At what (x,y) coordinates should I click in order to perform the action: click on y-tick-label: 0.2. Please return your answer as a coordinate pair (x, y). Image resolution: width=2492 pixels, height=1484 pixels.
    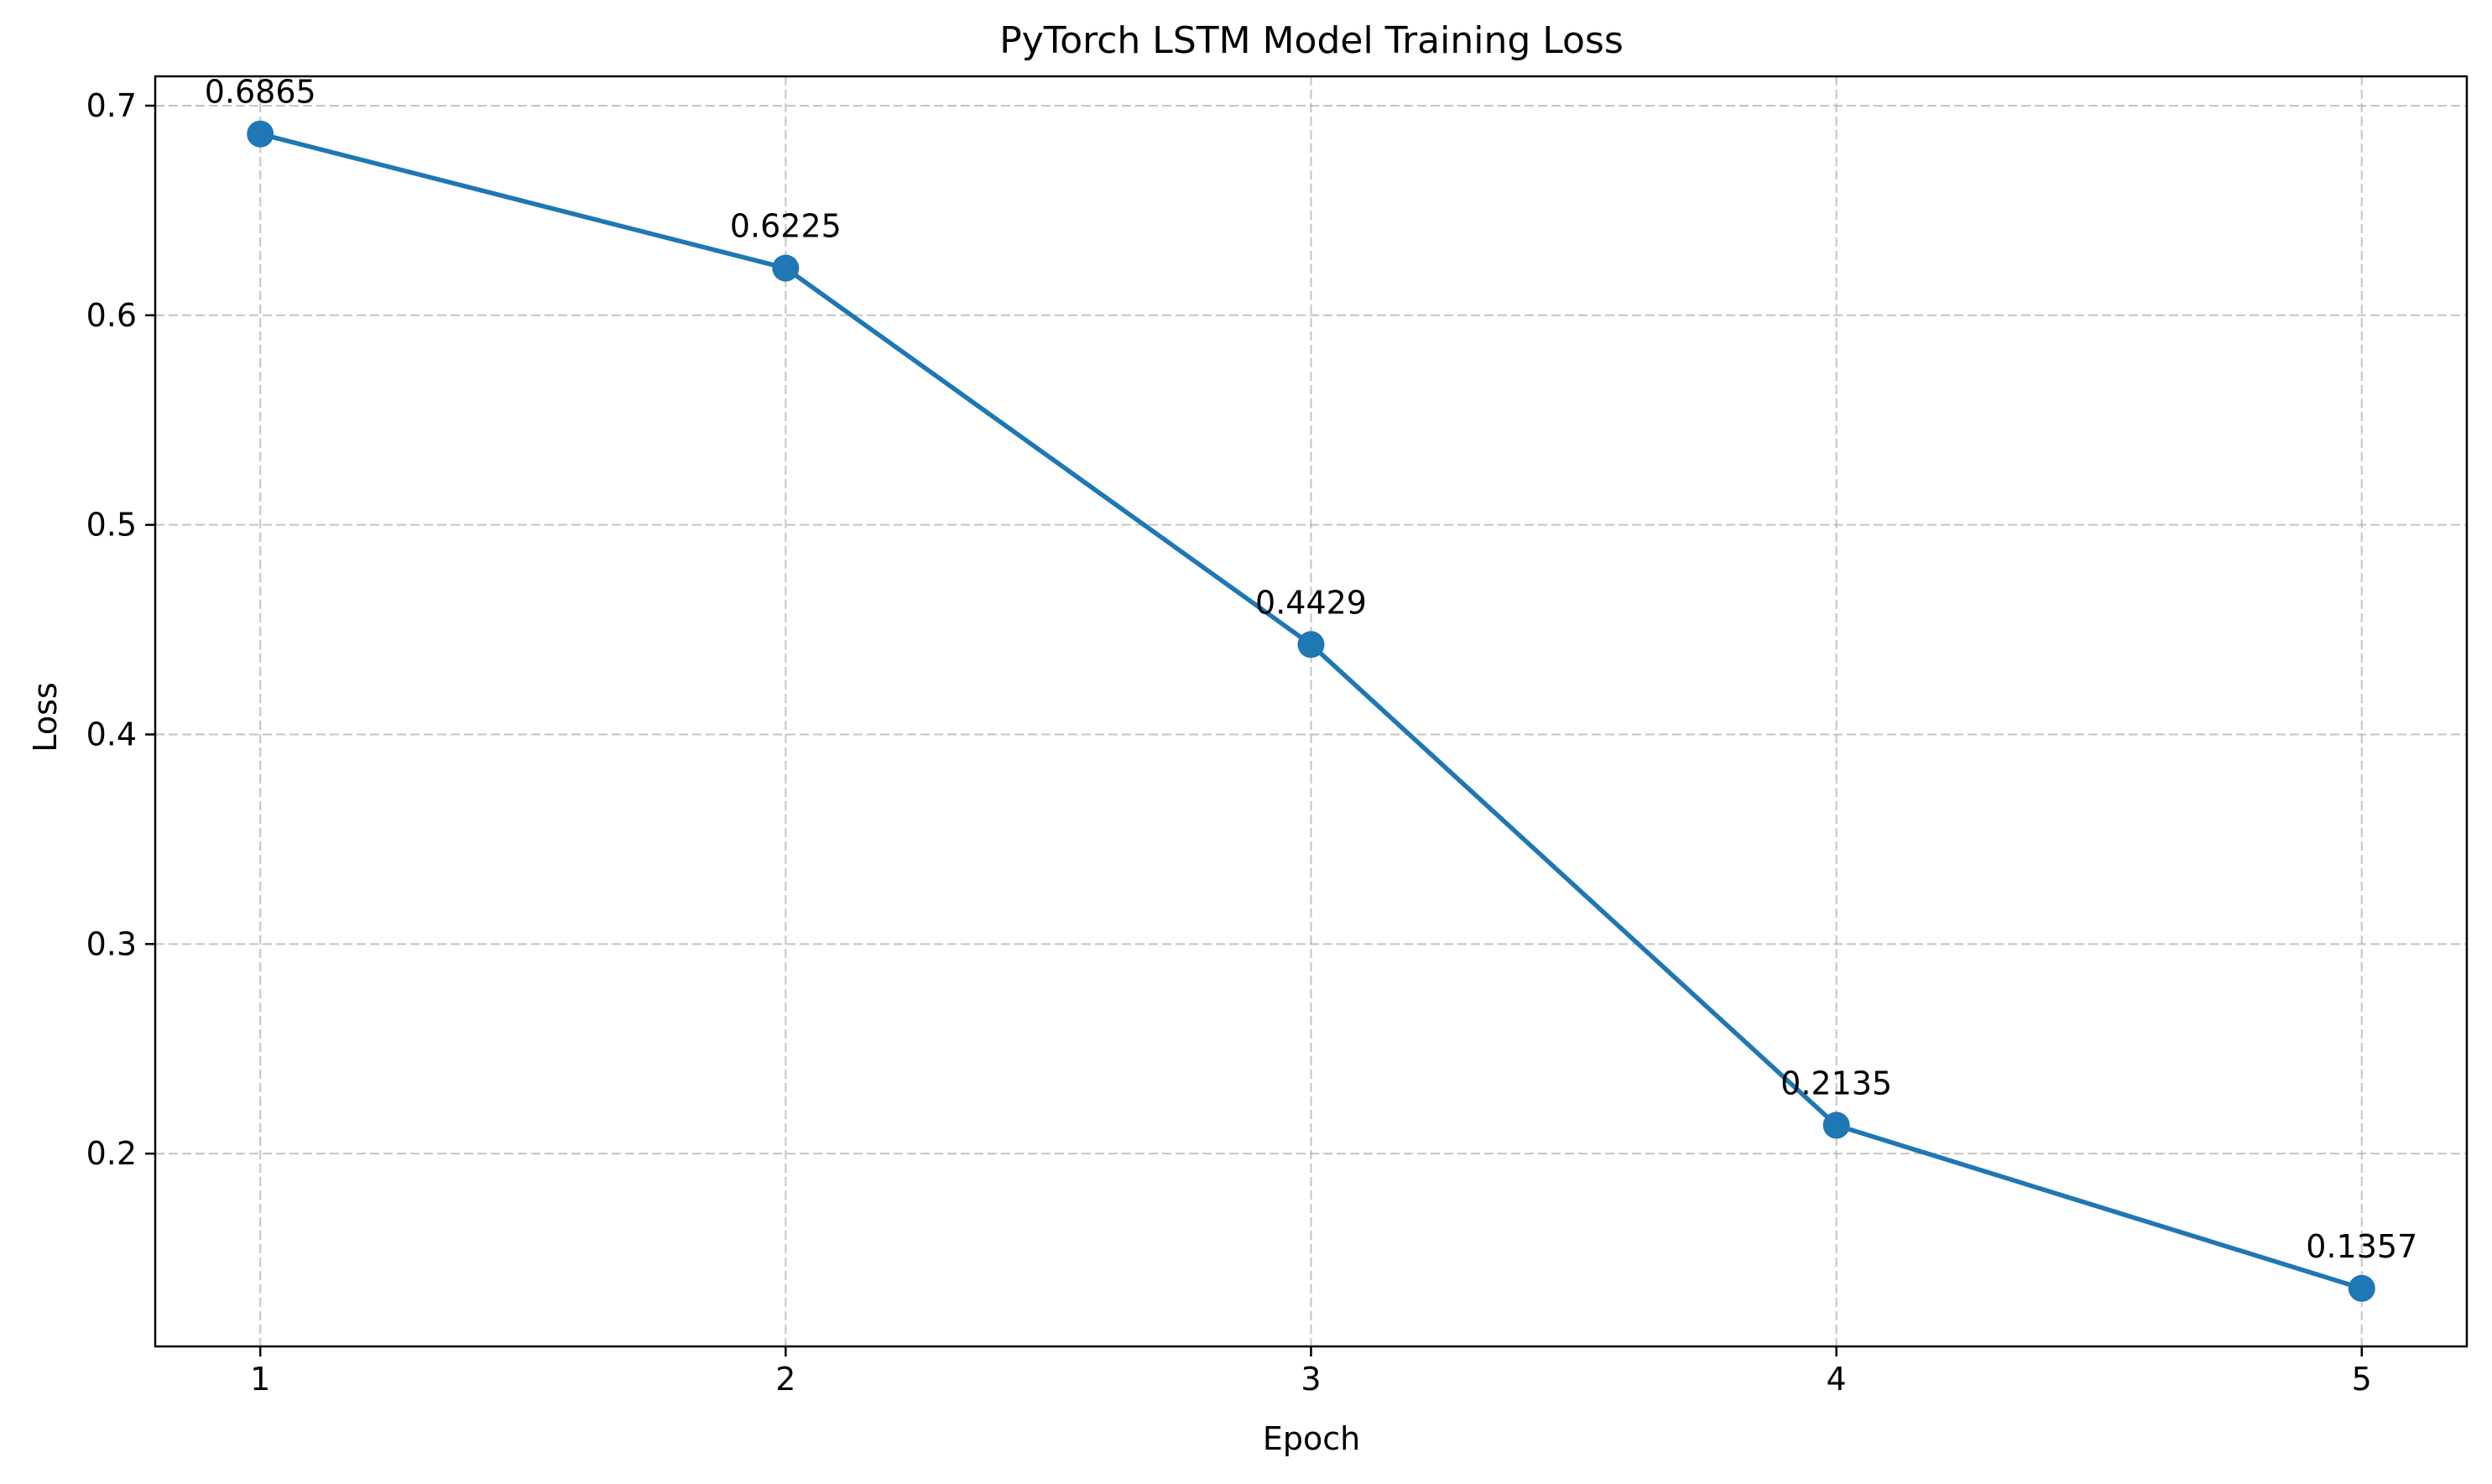
    Looking at the image, I should click on (111, 1153).